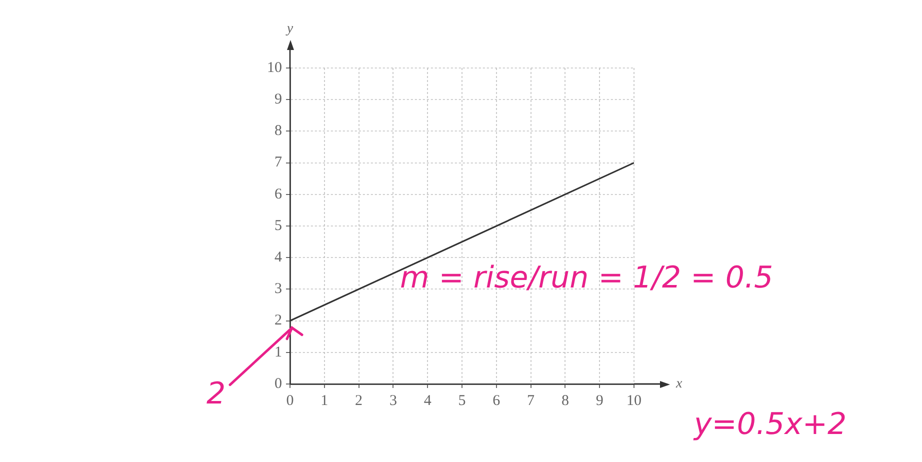 This screenshot has width=922, height=462. What do you see at coordinates (278, 258) in the screenshot?
I see `y-tick-label: 4` at bounding box center [278, 258].